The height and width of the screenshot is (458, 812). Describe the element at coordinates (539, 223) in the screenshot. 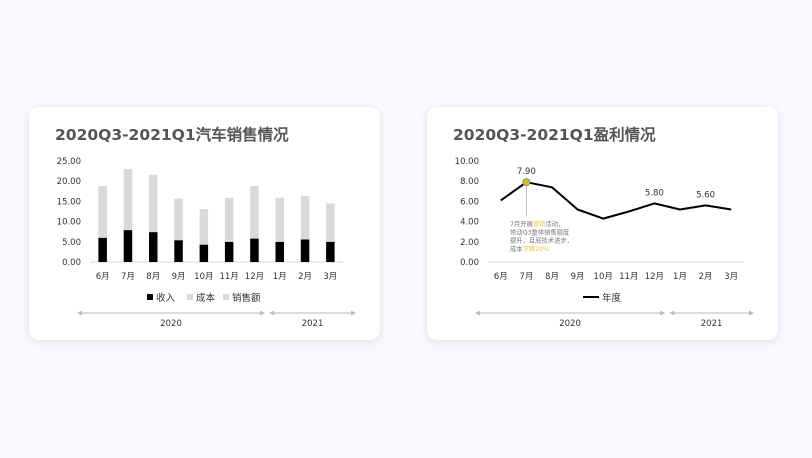

I see `annotation-highlight: 营销` at that location.